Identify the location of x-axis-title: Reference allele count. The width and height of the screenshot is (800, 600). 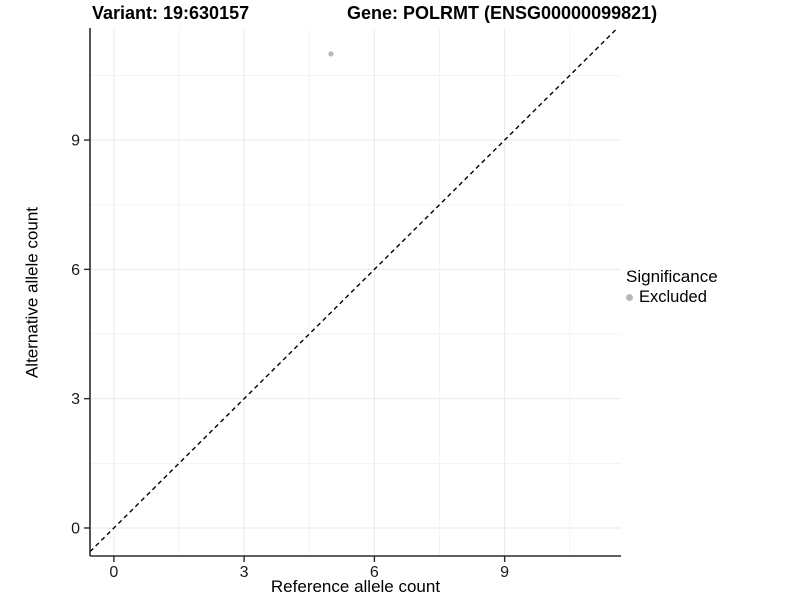
(355, 586).